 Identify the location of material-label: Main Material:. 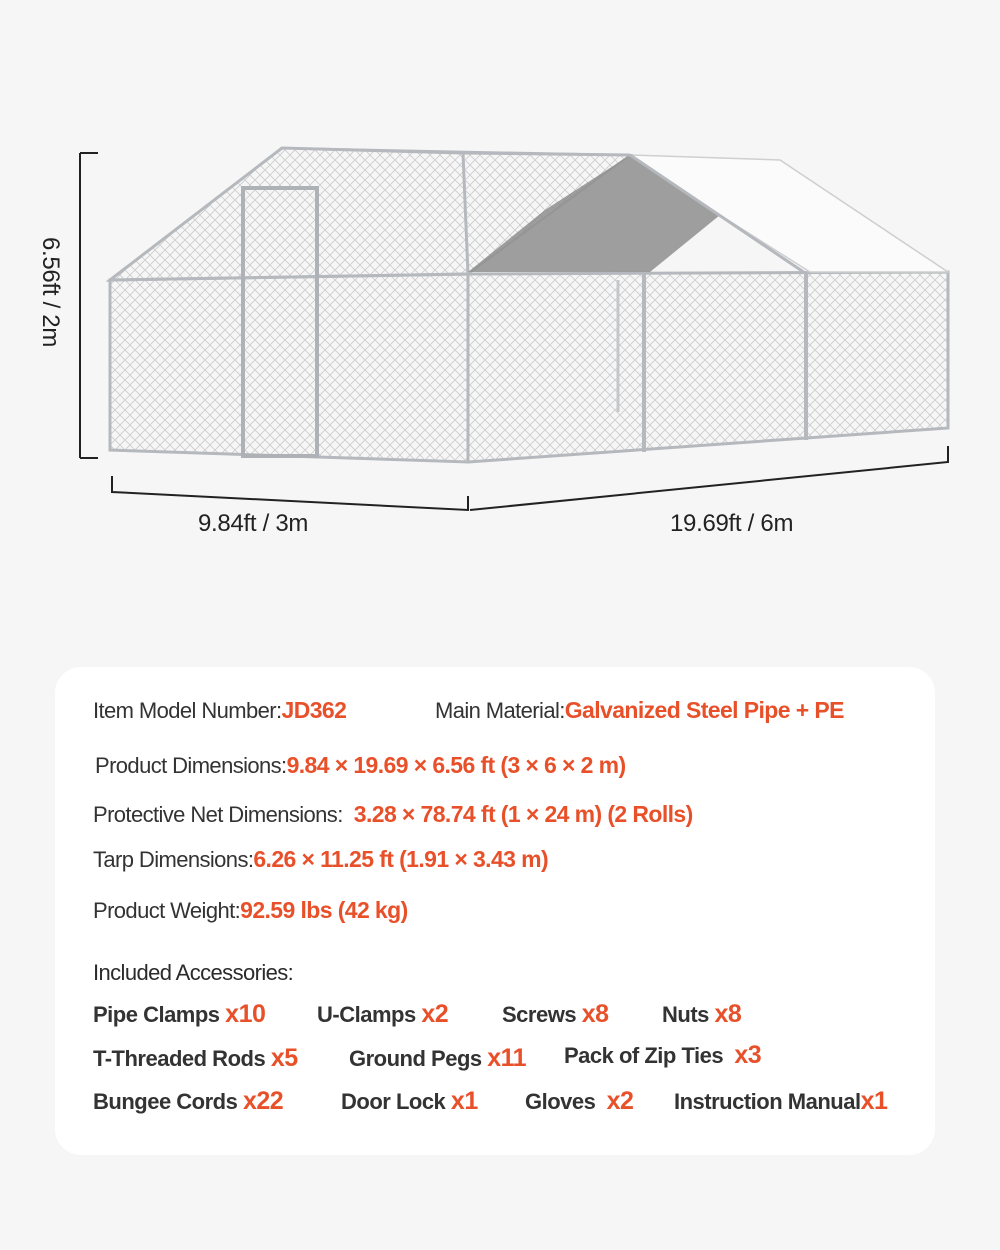
(500, 710).